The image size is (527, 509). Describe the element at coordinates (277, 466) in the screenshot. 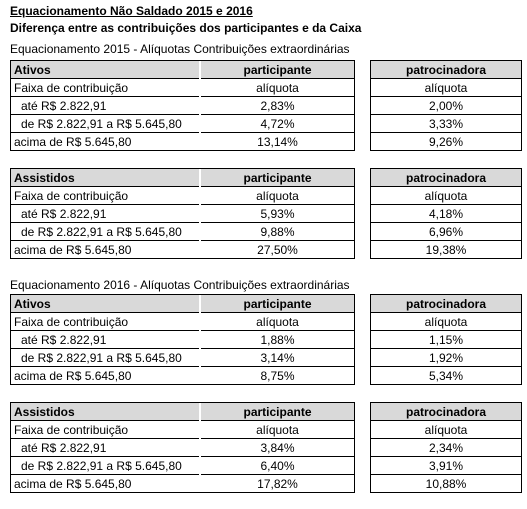

I see `table-cell: 6,40%` at that location.